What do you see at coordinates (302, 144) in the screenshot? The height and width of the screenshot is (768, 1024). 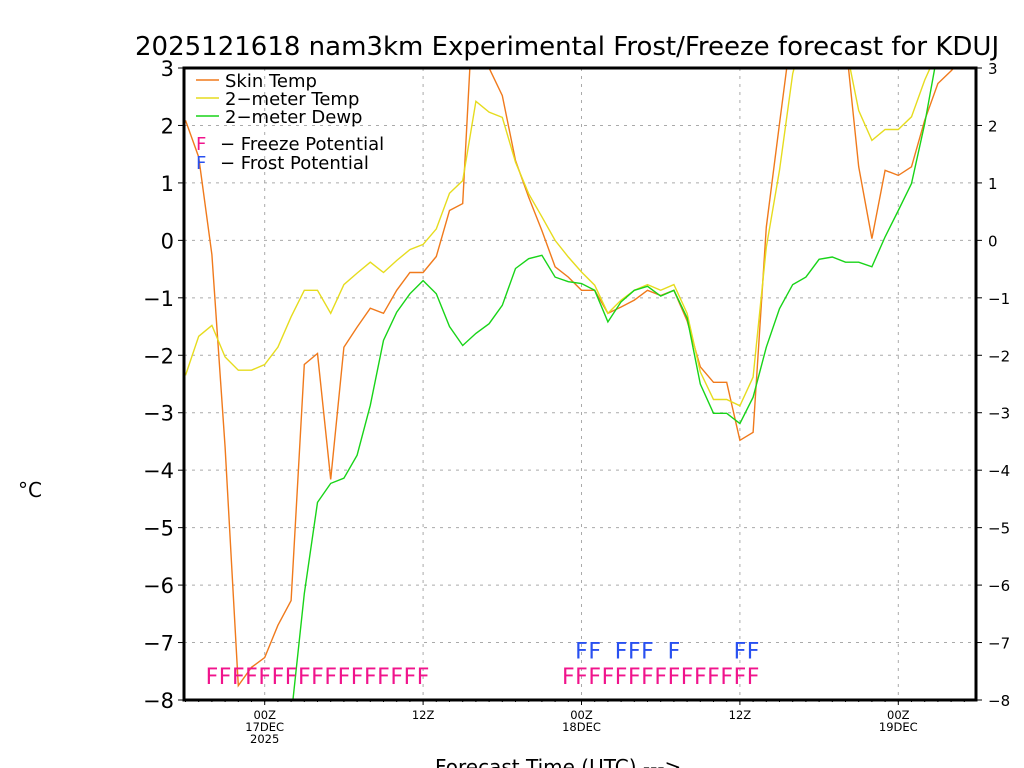 I see `legend-label: − Freeze Potential` at bounding box center [302, 144].